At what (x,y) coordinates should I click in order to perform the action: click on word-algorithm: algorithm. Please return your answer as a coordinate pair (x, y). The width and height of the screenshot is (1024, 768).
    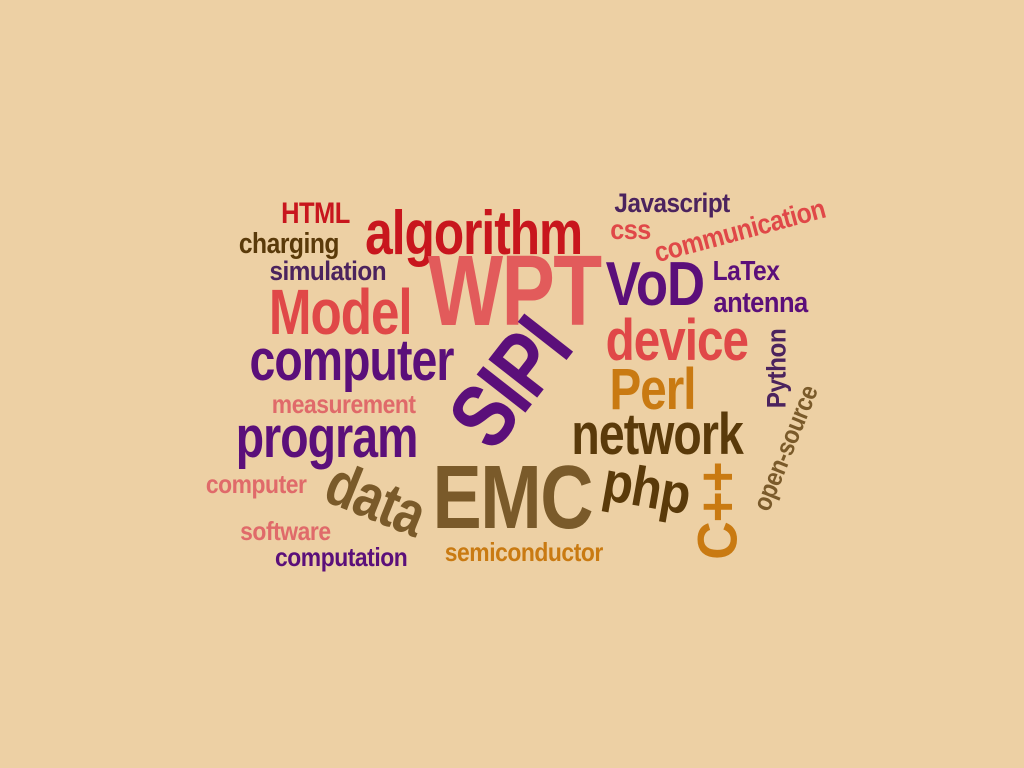
    Looking at the image, I should click on (474, 233).